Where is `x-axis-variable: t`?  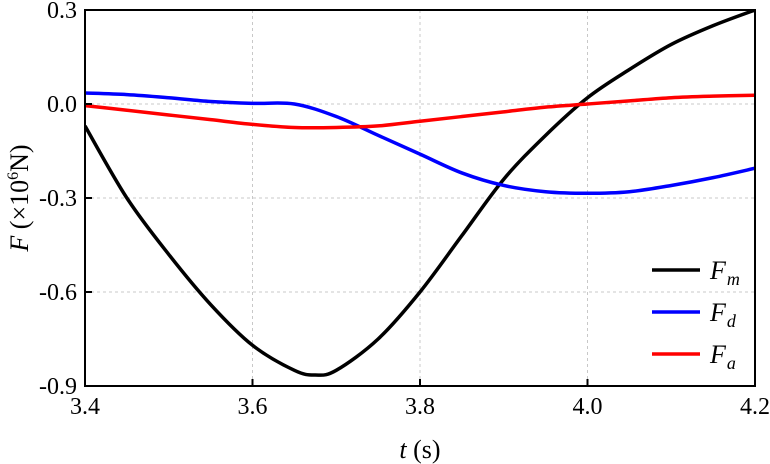
x-axis-variable: t is located at coordinates (403, 449).